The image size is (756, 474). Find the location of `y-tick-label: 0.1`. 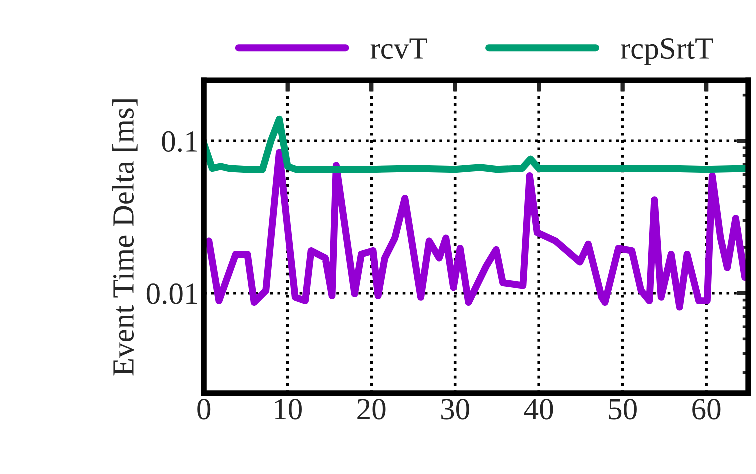

y-tick-label: 0.1 is located at coordinates (180, 141).